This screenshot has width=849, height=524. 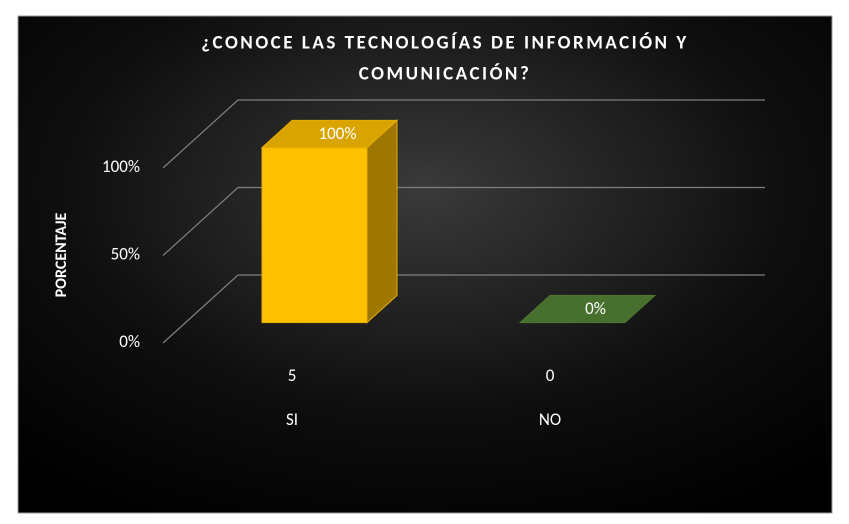 What do you see at coordinates (337, 133) in the screenshot?
I see `value-label: 100%` at bounding box center [337, 133].